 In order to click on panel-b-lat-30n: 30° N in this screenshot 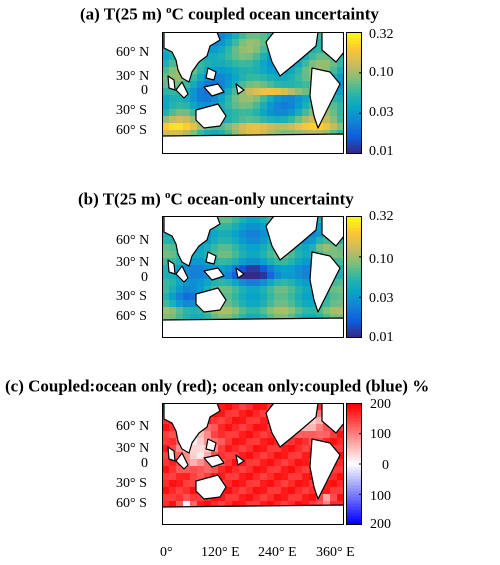, I will do `click(133, 262)`.